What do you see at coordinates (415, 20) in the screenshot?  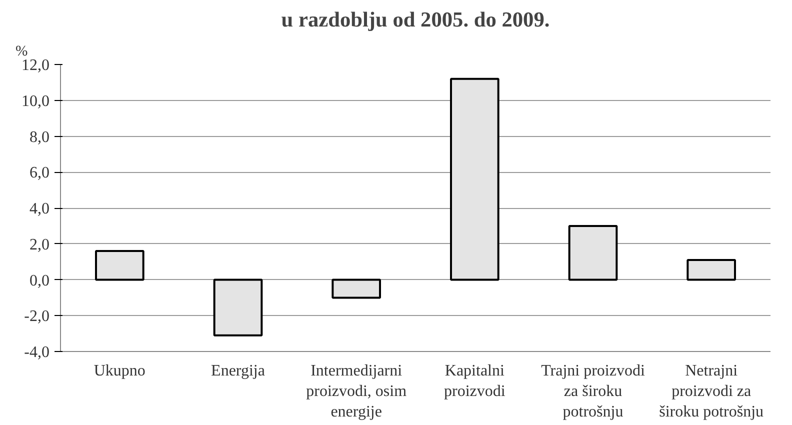 I see `chart-title: u razdoblju od 2005. do 2009.` at bounding box center [415, 20].